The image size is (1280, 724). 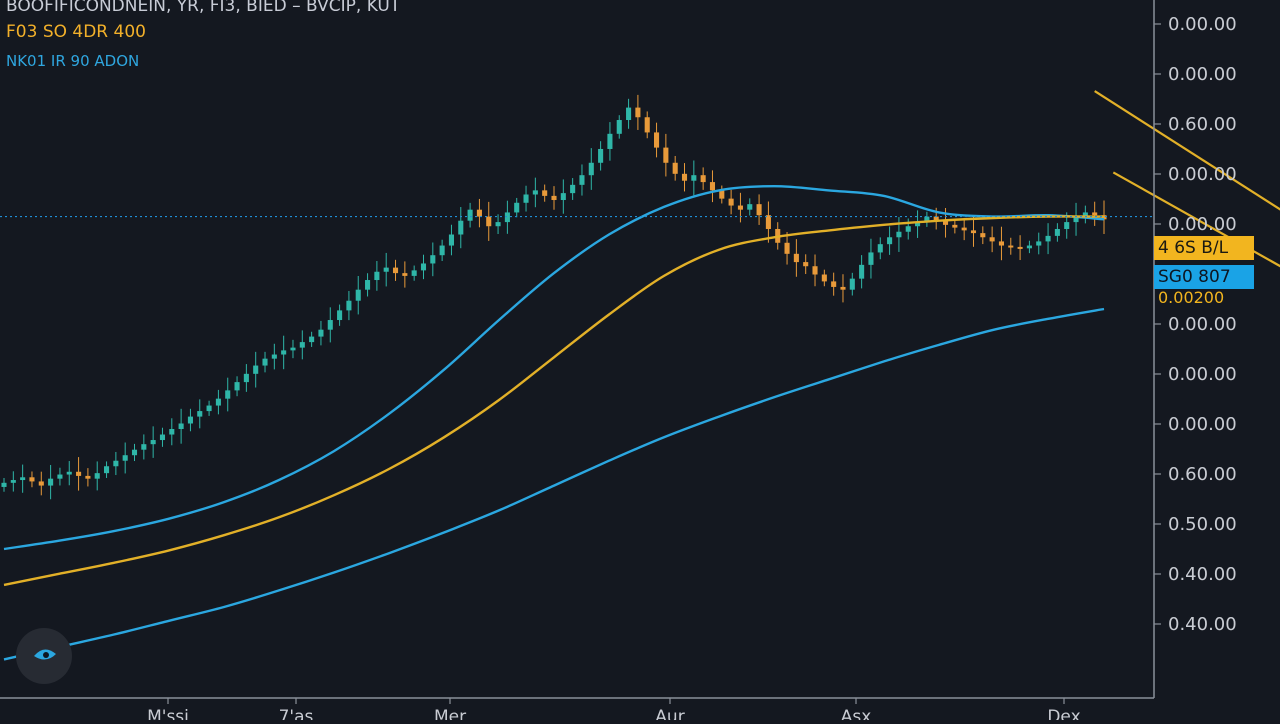 I want to click on price-tag-secondary: 0.00200, so click(x=1191, y=297).